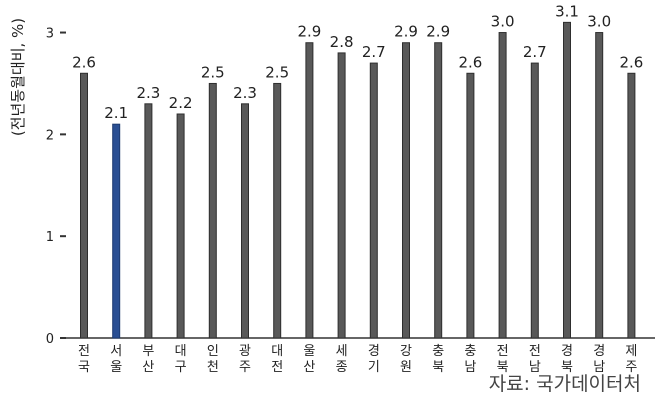  I want to click on bar-value-label: 2.2, so click(181, 103).